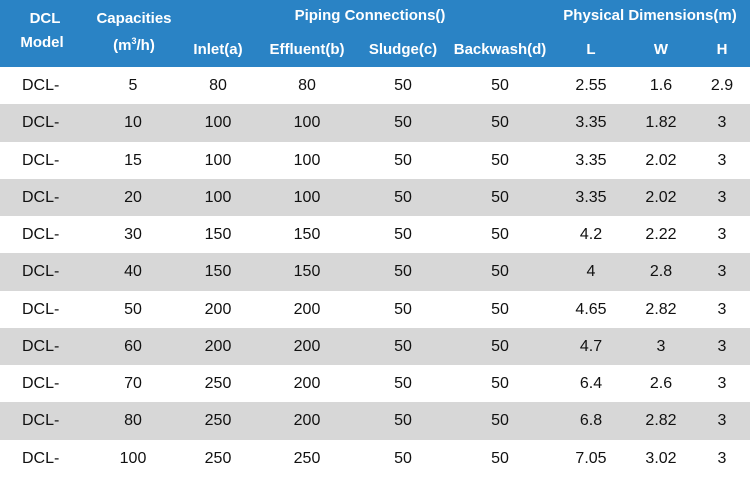 The height and width of the screenshot is (477, 750). Describe the element at coordinates (661, 272) in the screenshot. I see `cell-width: 2.8` at that location.